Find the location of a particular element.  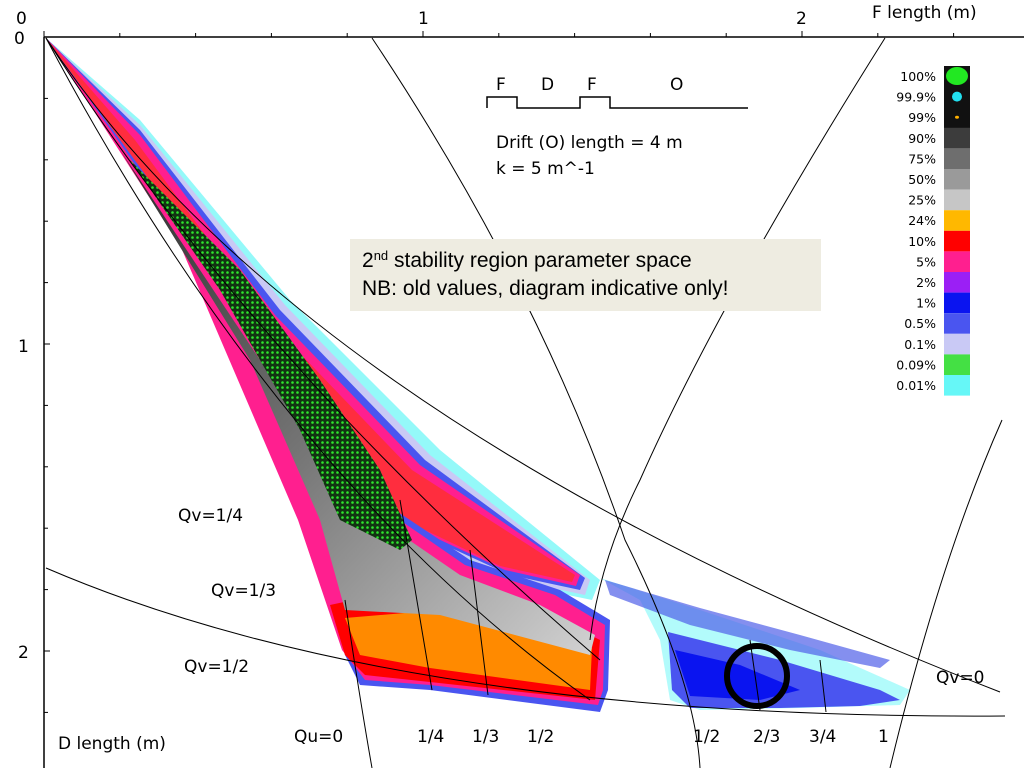

qu-label: 1/4 is located at coordinates (430, 737).